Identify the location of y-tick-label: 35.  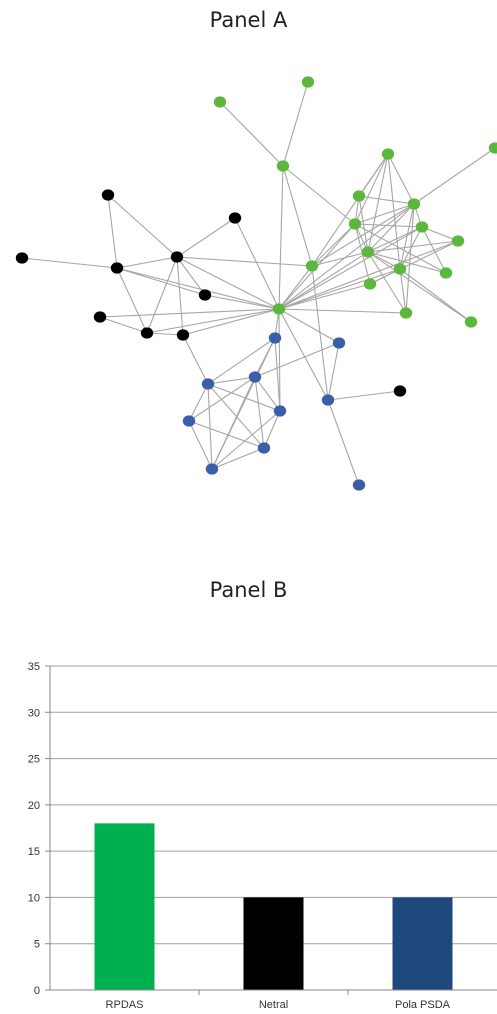
(34, 667).